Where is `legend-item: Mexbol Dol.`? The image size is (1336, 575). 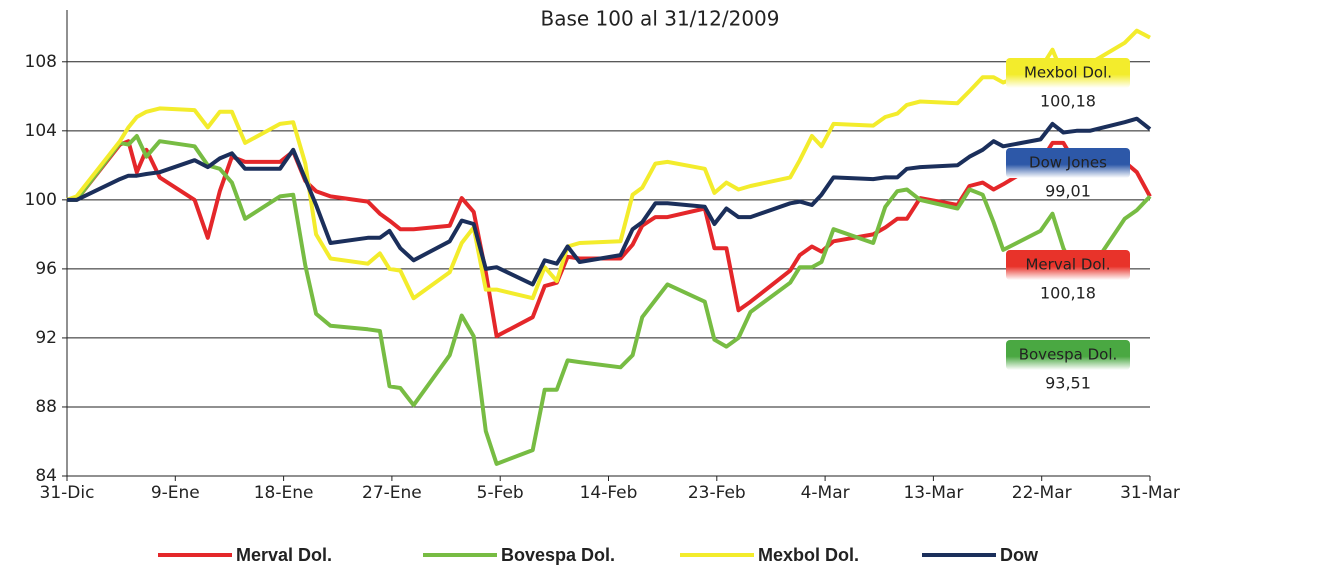
legend-item: Mexbol Dol. is located at coordinates (769, 555).